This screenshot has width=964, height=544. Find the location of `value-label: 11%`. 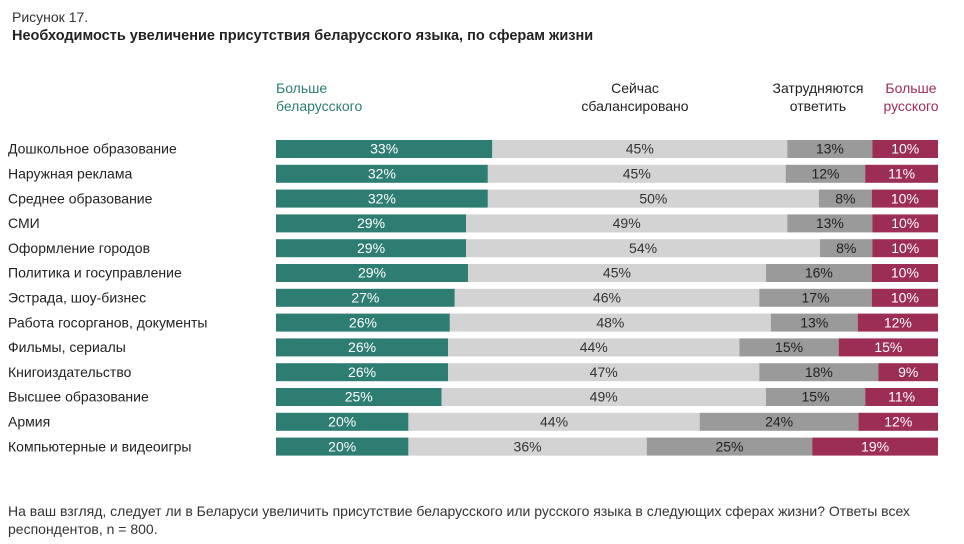

value-label: 11% is located at coordinates (901, 397).